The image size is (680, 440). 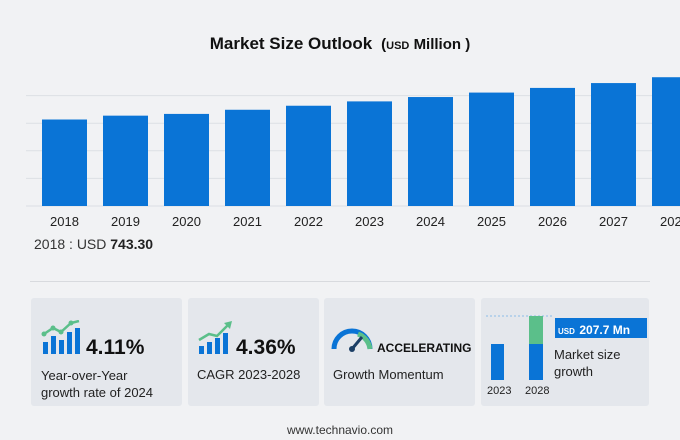 I want to click on momentum-label: Growth Momentum, so click(x=388, y=374).